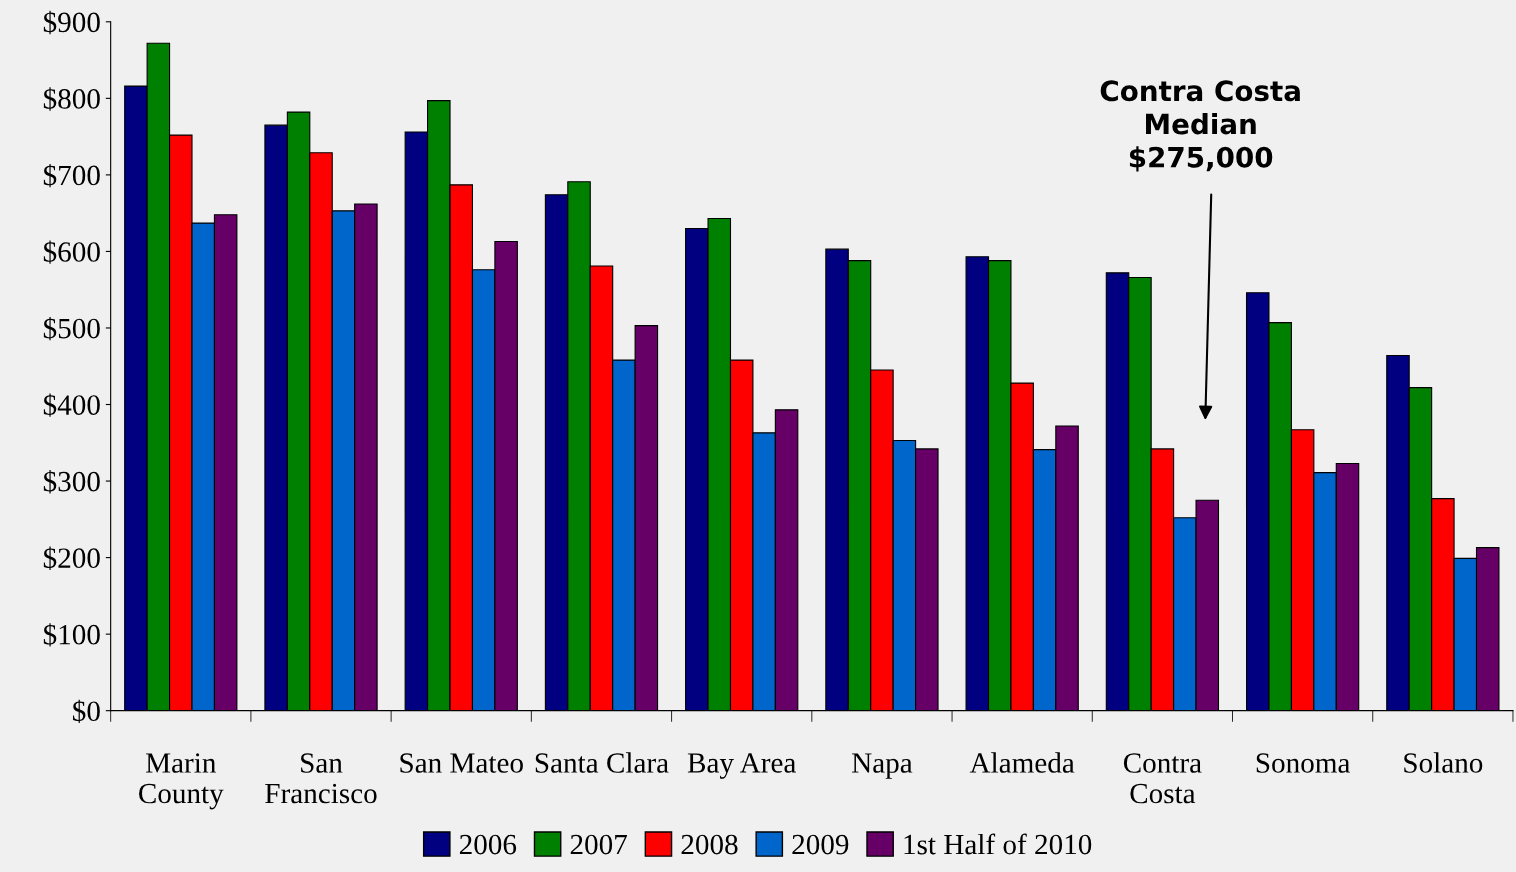  Describe the element at coordinates (709, 844) in the screenshot. I see `legend-label: 2008` at that location.